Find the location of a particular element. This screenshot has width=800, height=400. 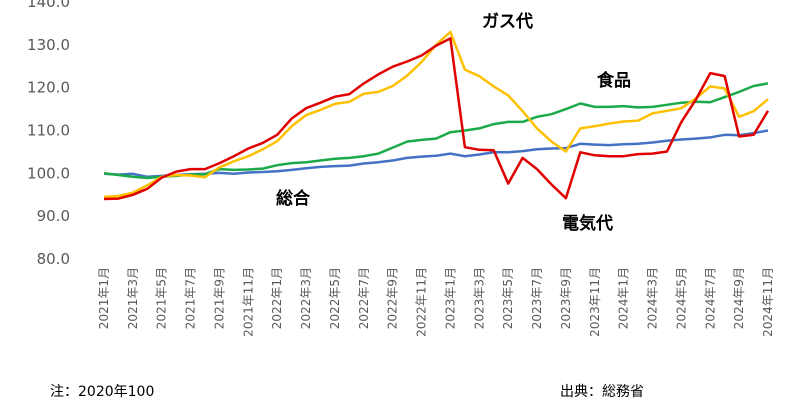

note-base-year: 注：2020年100 is located at coordinates (102, 392).